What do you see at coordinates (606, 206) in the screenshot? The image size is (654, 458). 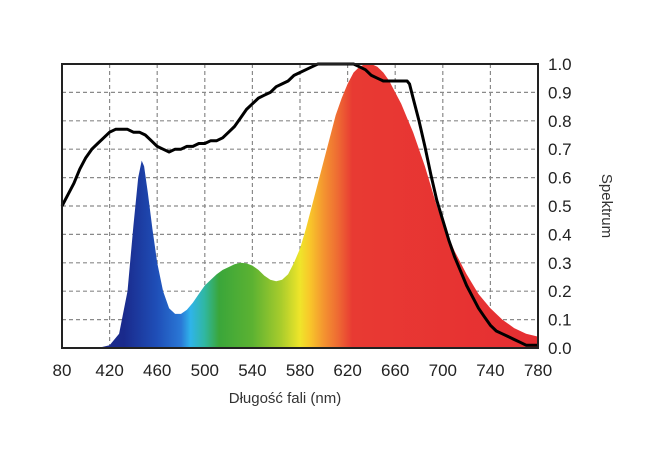 I see `y-axis-title: Spektrum` at bounding box center [606, 206].